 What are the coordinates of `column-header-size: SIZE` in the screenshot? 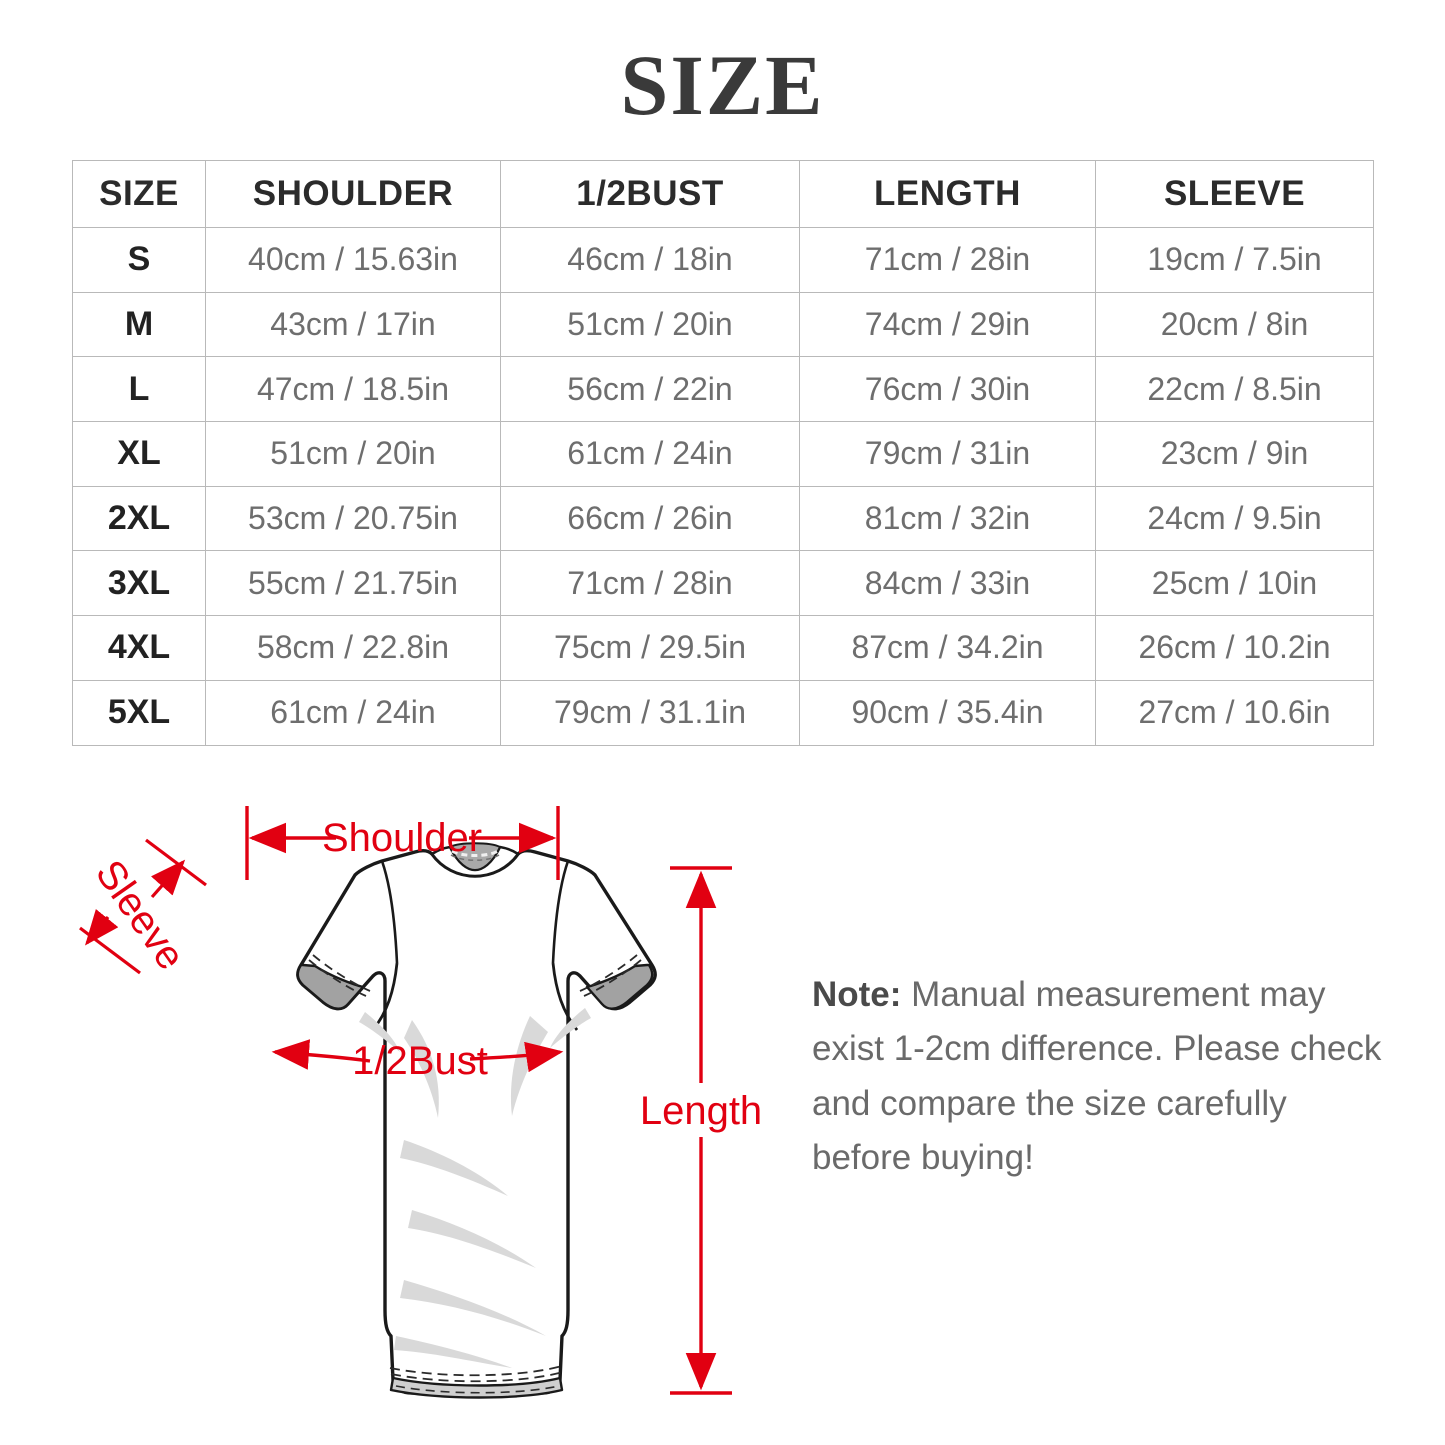 It's located at (139, 194).